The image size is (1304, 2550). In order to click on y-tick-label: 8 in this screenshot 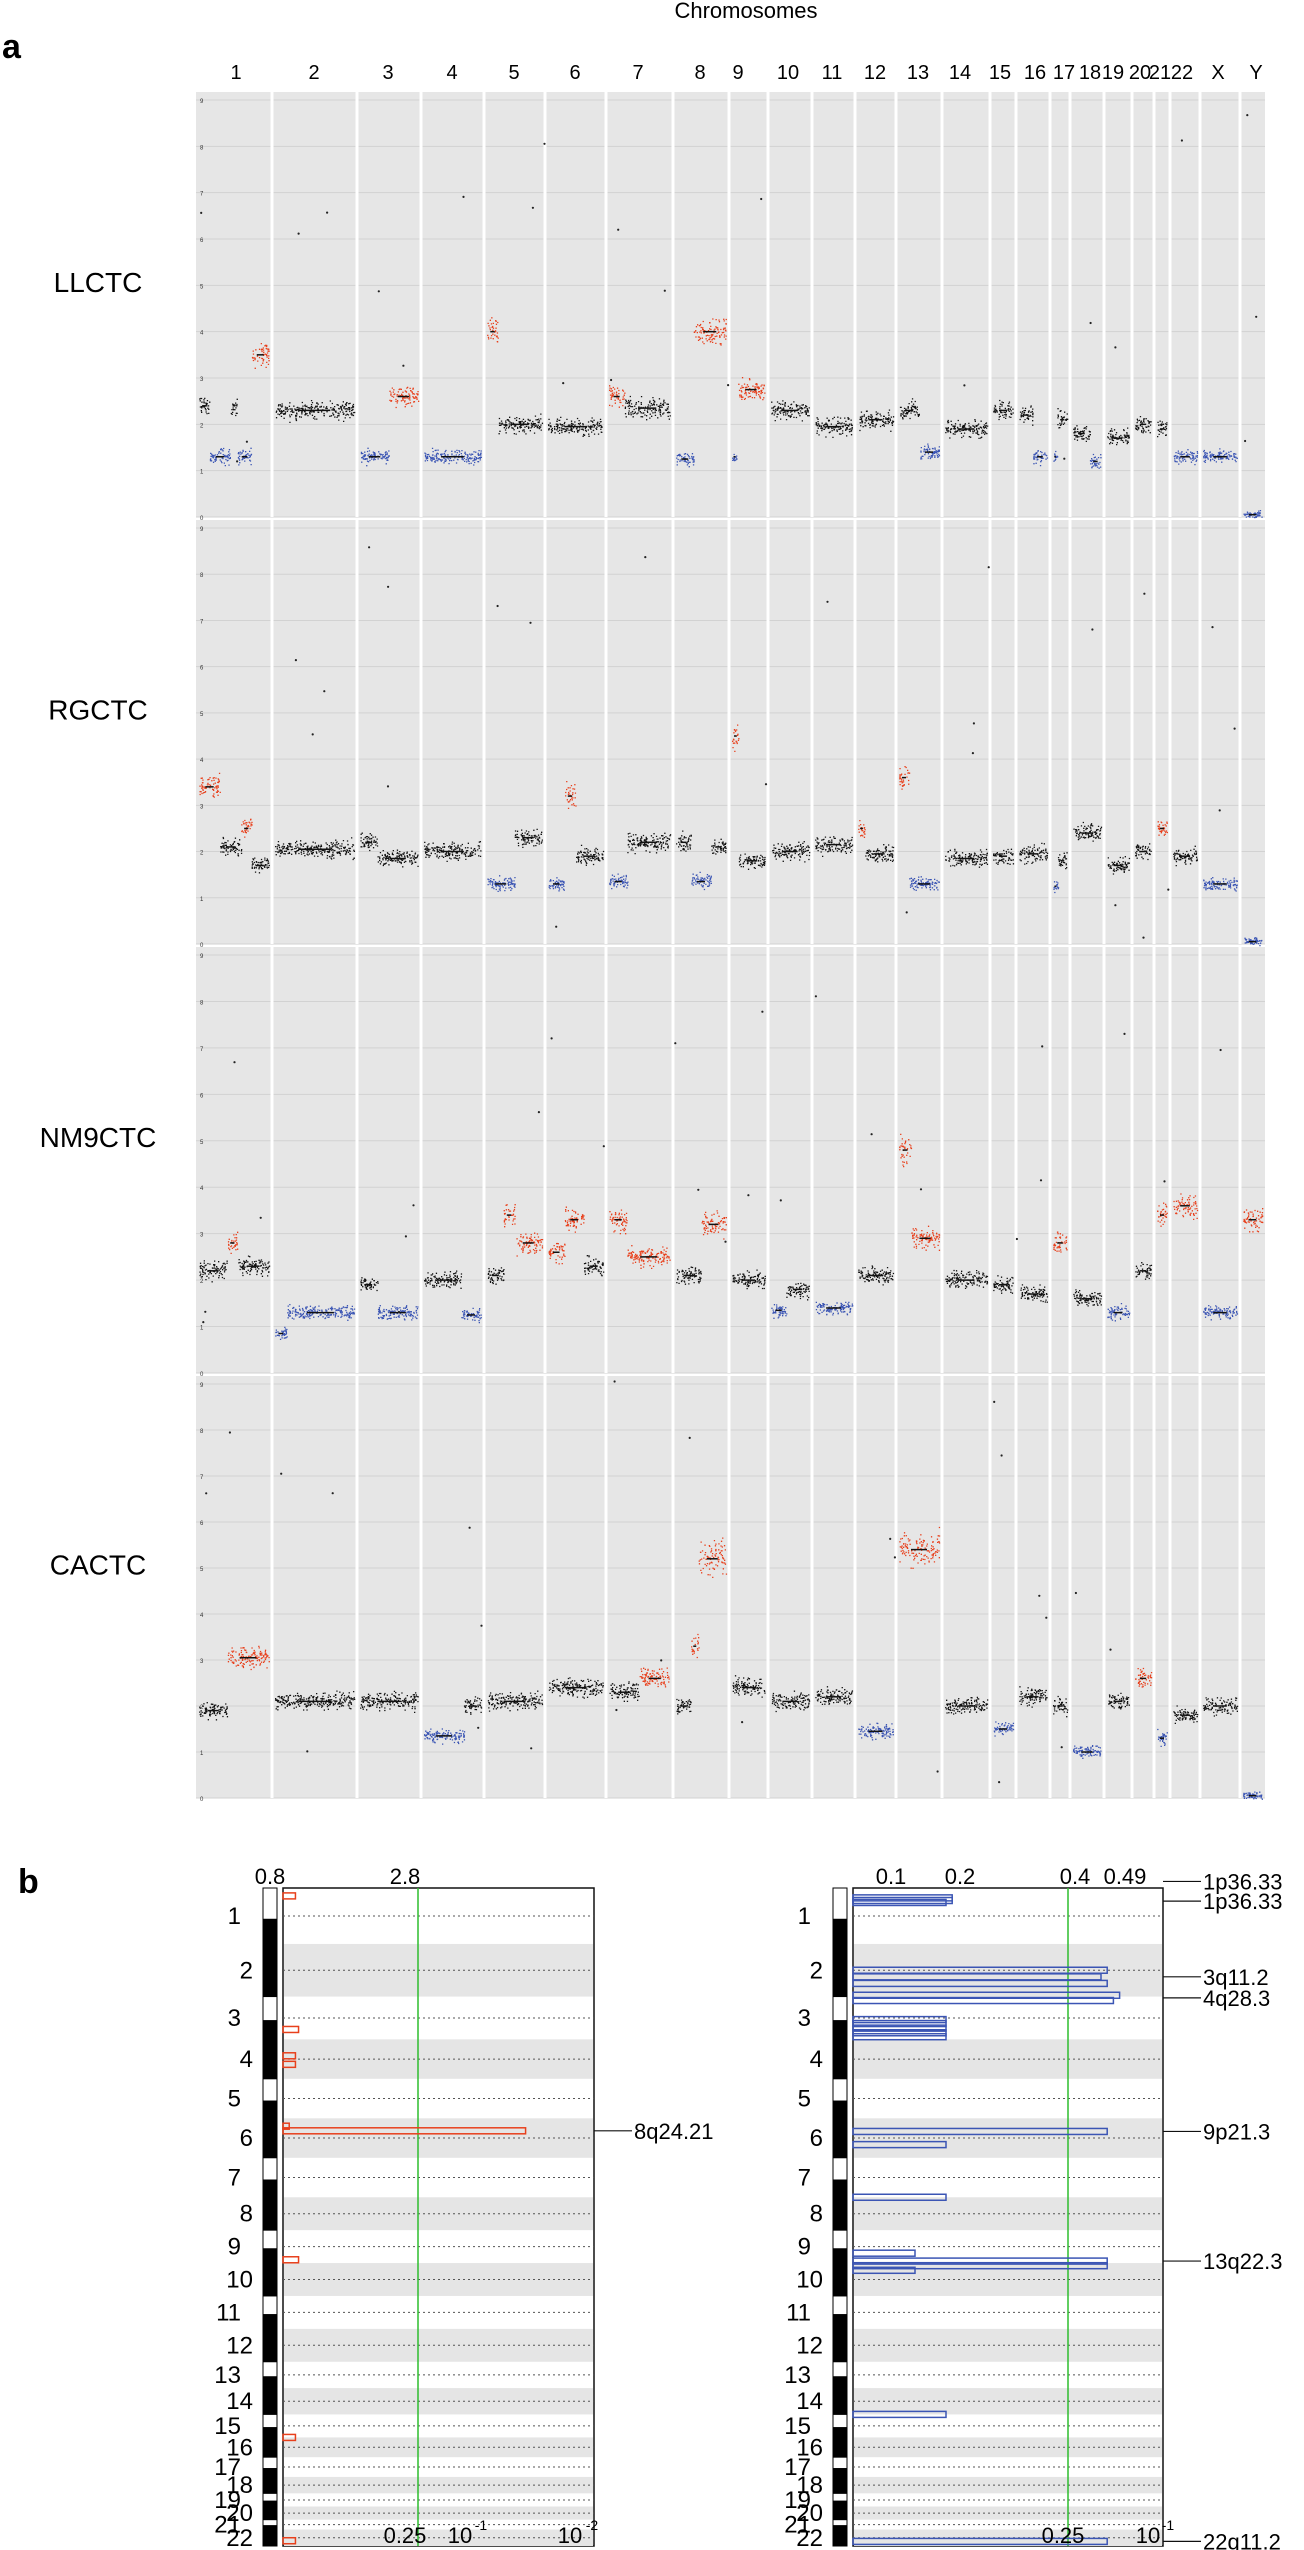, I will do `click(202, 1432)`.